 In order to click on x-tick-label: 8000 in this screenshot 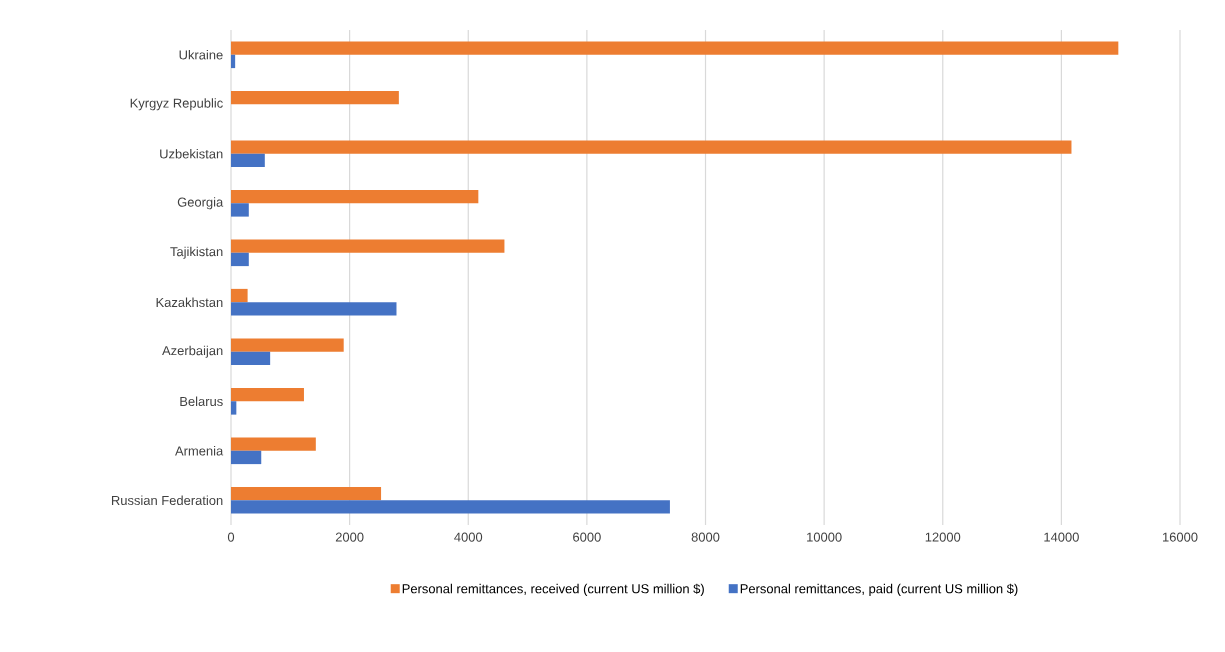, I will do `click(705, 537)`.